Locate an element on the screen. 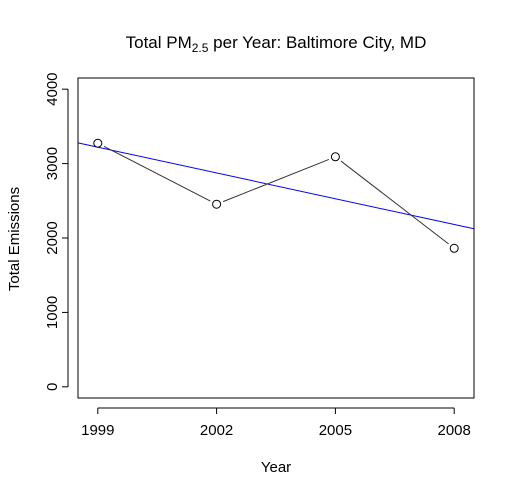 The image size is (515, 497). y-tick-label: 3000 is located at coordinates (52, 163).